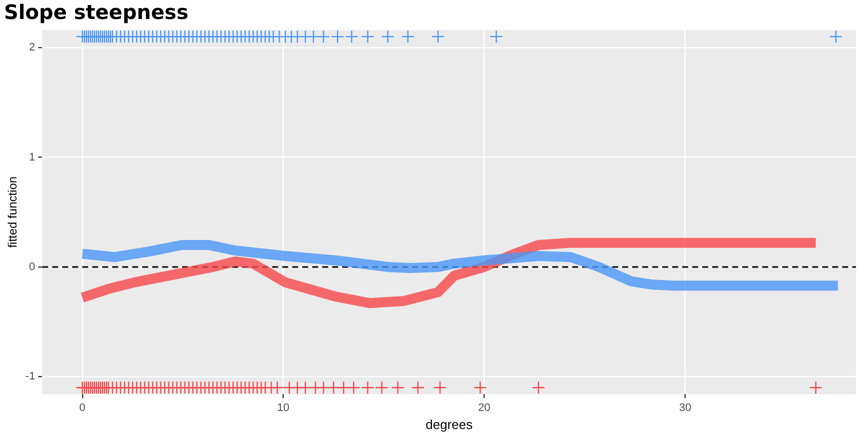 Image resolution: width=866 pixels, height=435 pixels. I want to click on y-tick-label: -1, so click(30, 376).